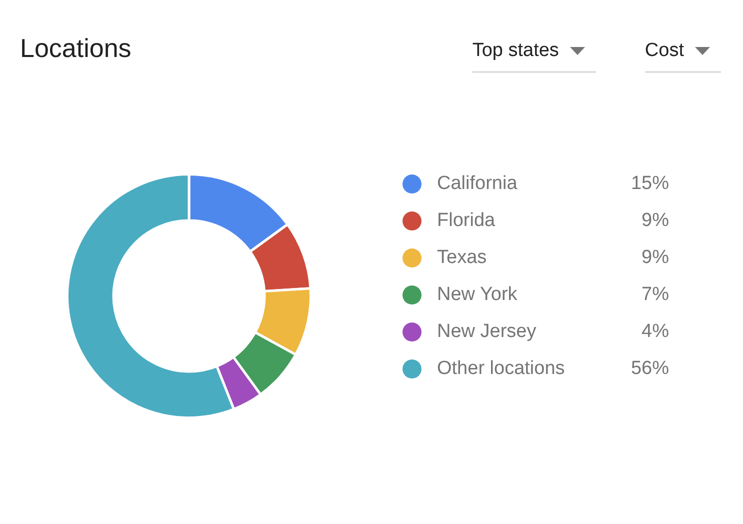  What do you see at coordinates (650, 369) in the screenshot?
I see `data-label: 56%` at bounding box center [650, 369].